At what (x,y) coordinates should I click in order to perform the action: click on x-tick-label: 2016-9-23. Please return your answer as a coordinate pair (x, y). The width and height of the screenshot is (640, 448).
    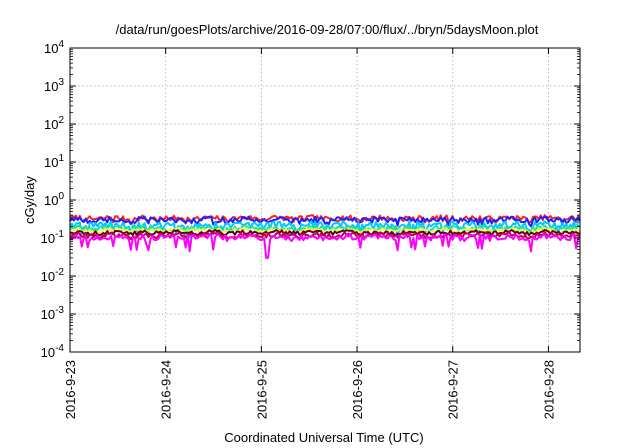
    Looking at the image, I should click on (70, 389).